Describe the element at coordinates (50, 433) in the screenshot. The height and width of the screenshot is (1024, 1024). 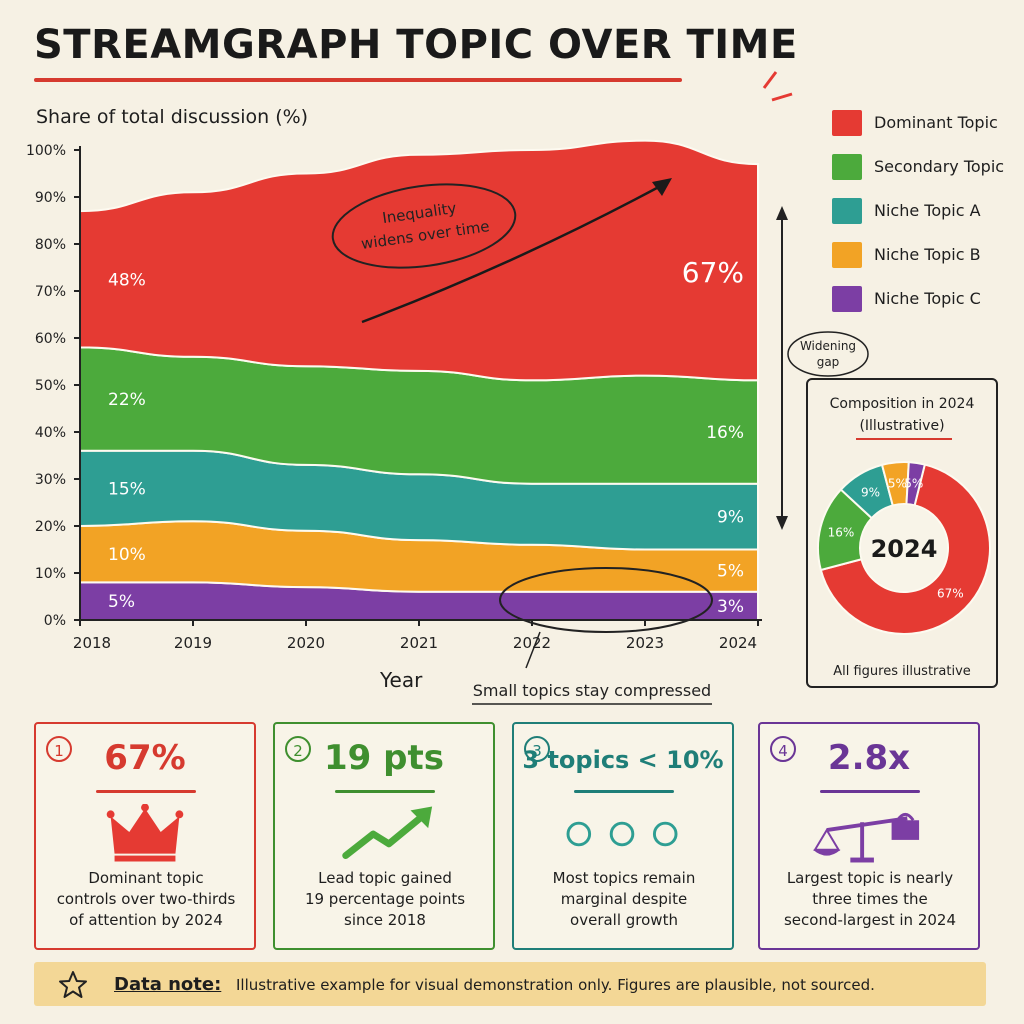
I see `y-tick-label: 40%` at that location.